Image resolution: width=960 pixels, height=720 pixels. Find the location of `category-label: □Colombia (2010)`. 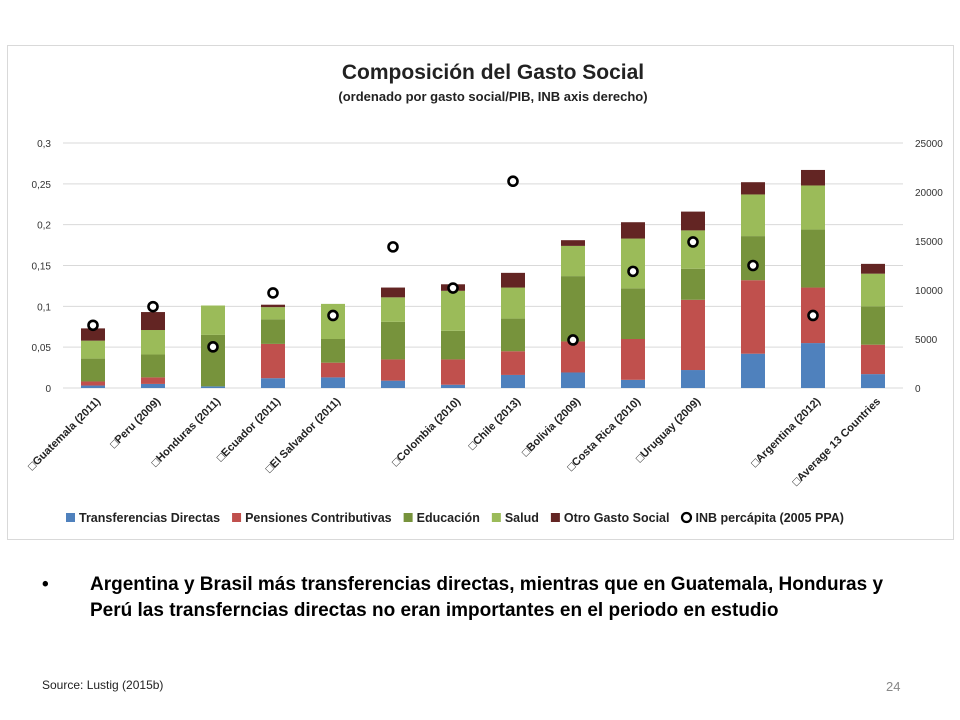

category-label: □Colombia (2010) is located at coordinates (427, 432).